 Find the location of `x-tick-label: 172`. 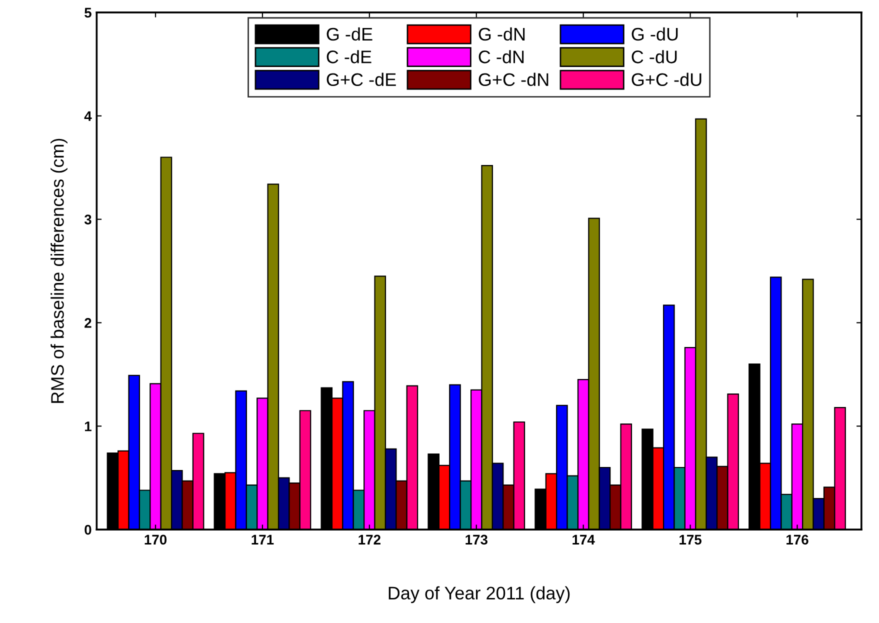

x-tick-label: 172 is located at coordinates (369, 539).